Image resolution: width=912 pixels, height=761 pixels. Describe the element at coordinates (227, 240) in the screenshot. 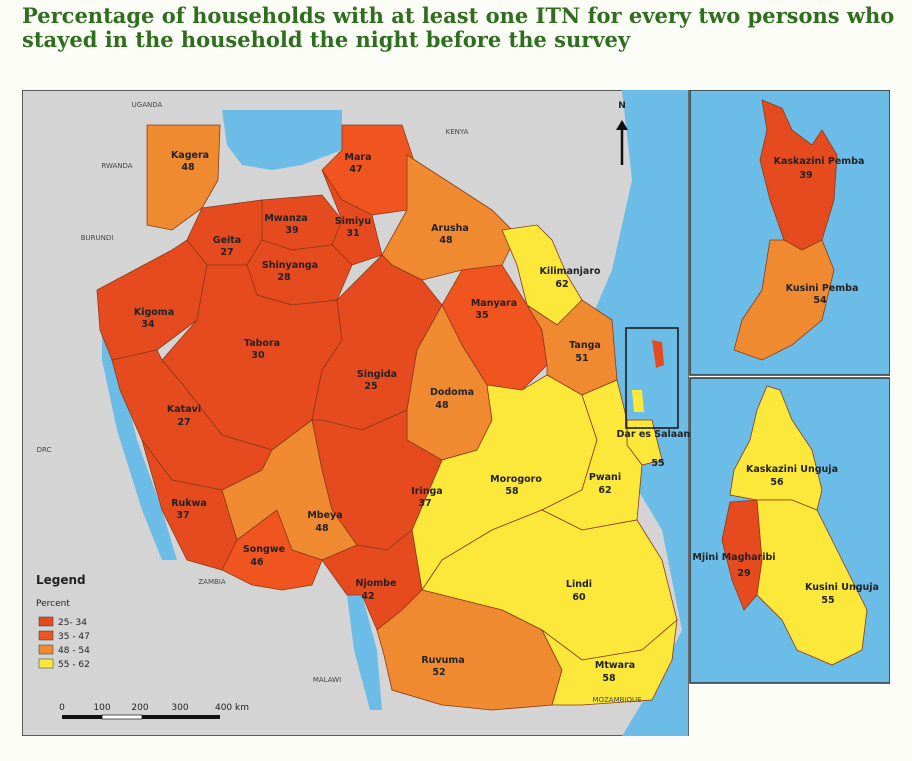

I see `label-geita-name: Geita` at that location.